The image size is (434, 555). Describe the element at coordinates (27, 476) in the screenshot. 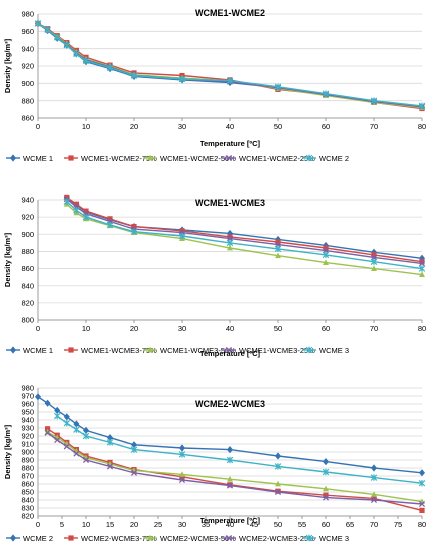

I see `y-tick-label: 870` at that location.